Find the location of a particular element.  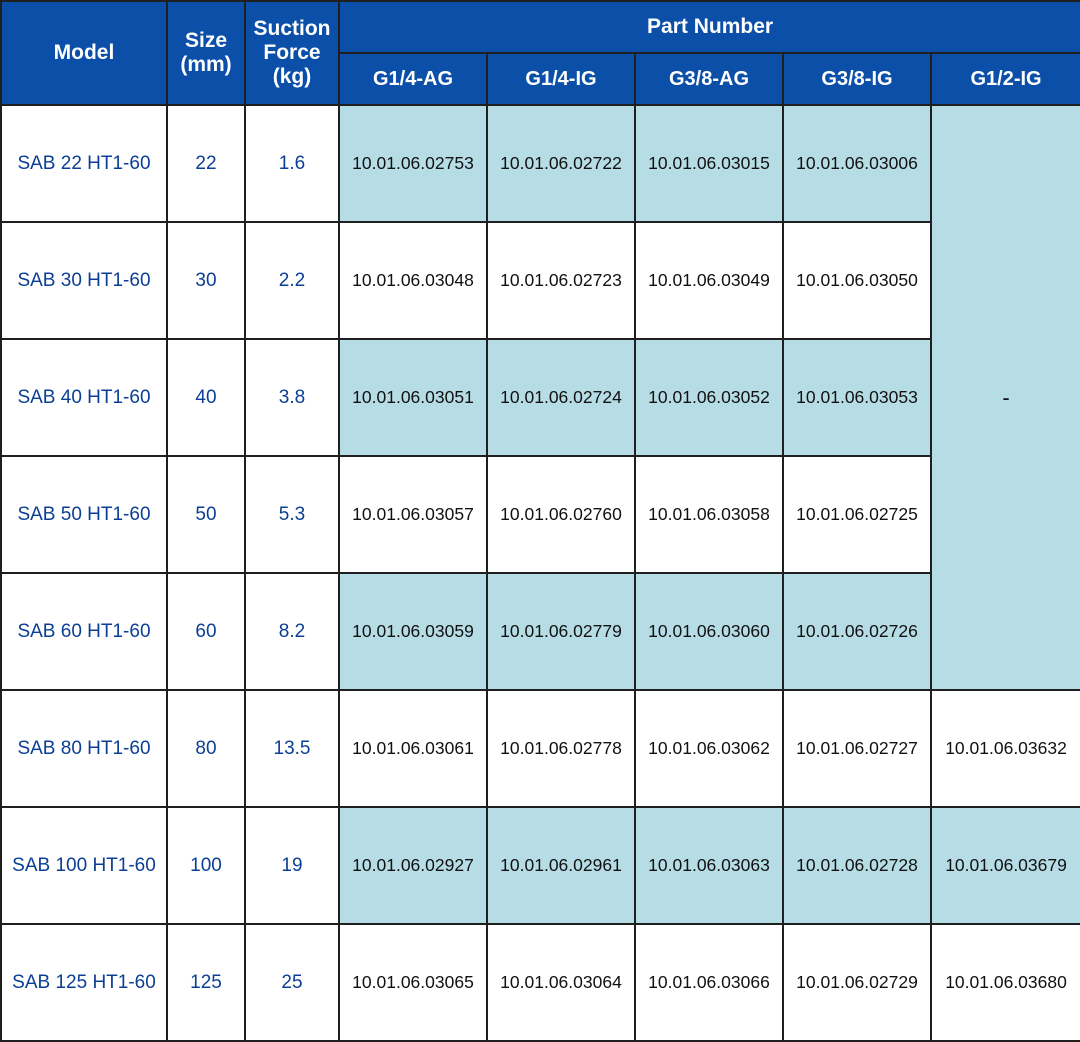

force-cell: 5.3 is located at coordinates (292, 514).